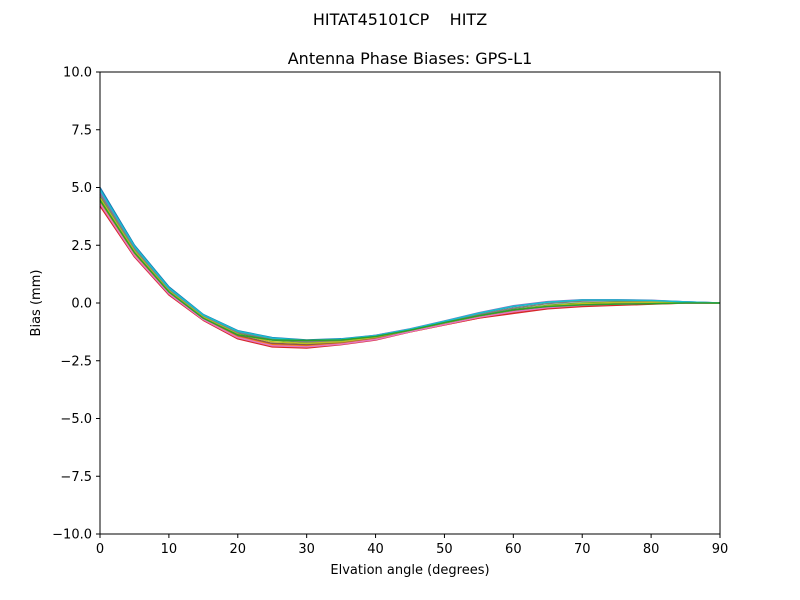 This screenshot has height=600, width=800. I want to click on x-tick-label: 40, so click(375, 549).